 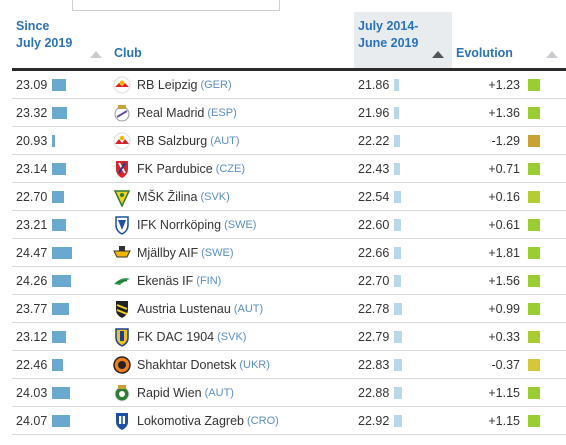 What do you see at coordinates (165, 281) in the screenshot?
I see `club-name-link: Ekenäs IF` at bounding box center [165, 281].